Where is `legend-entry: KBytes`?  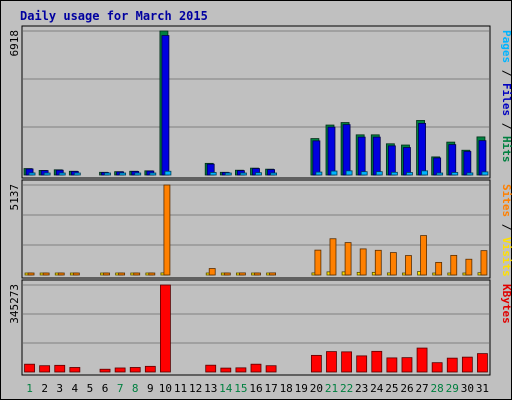 legend-entry: KBytes is located at coordinates (506, 304).